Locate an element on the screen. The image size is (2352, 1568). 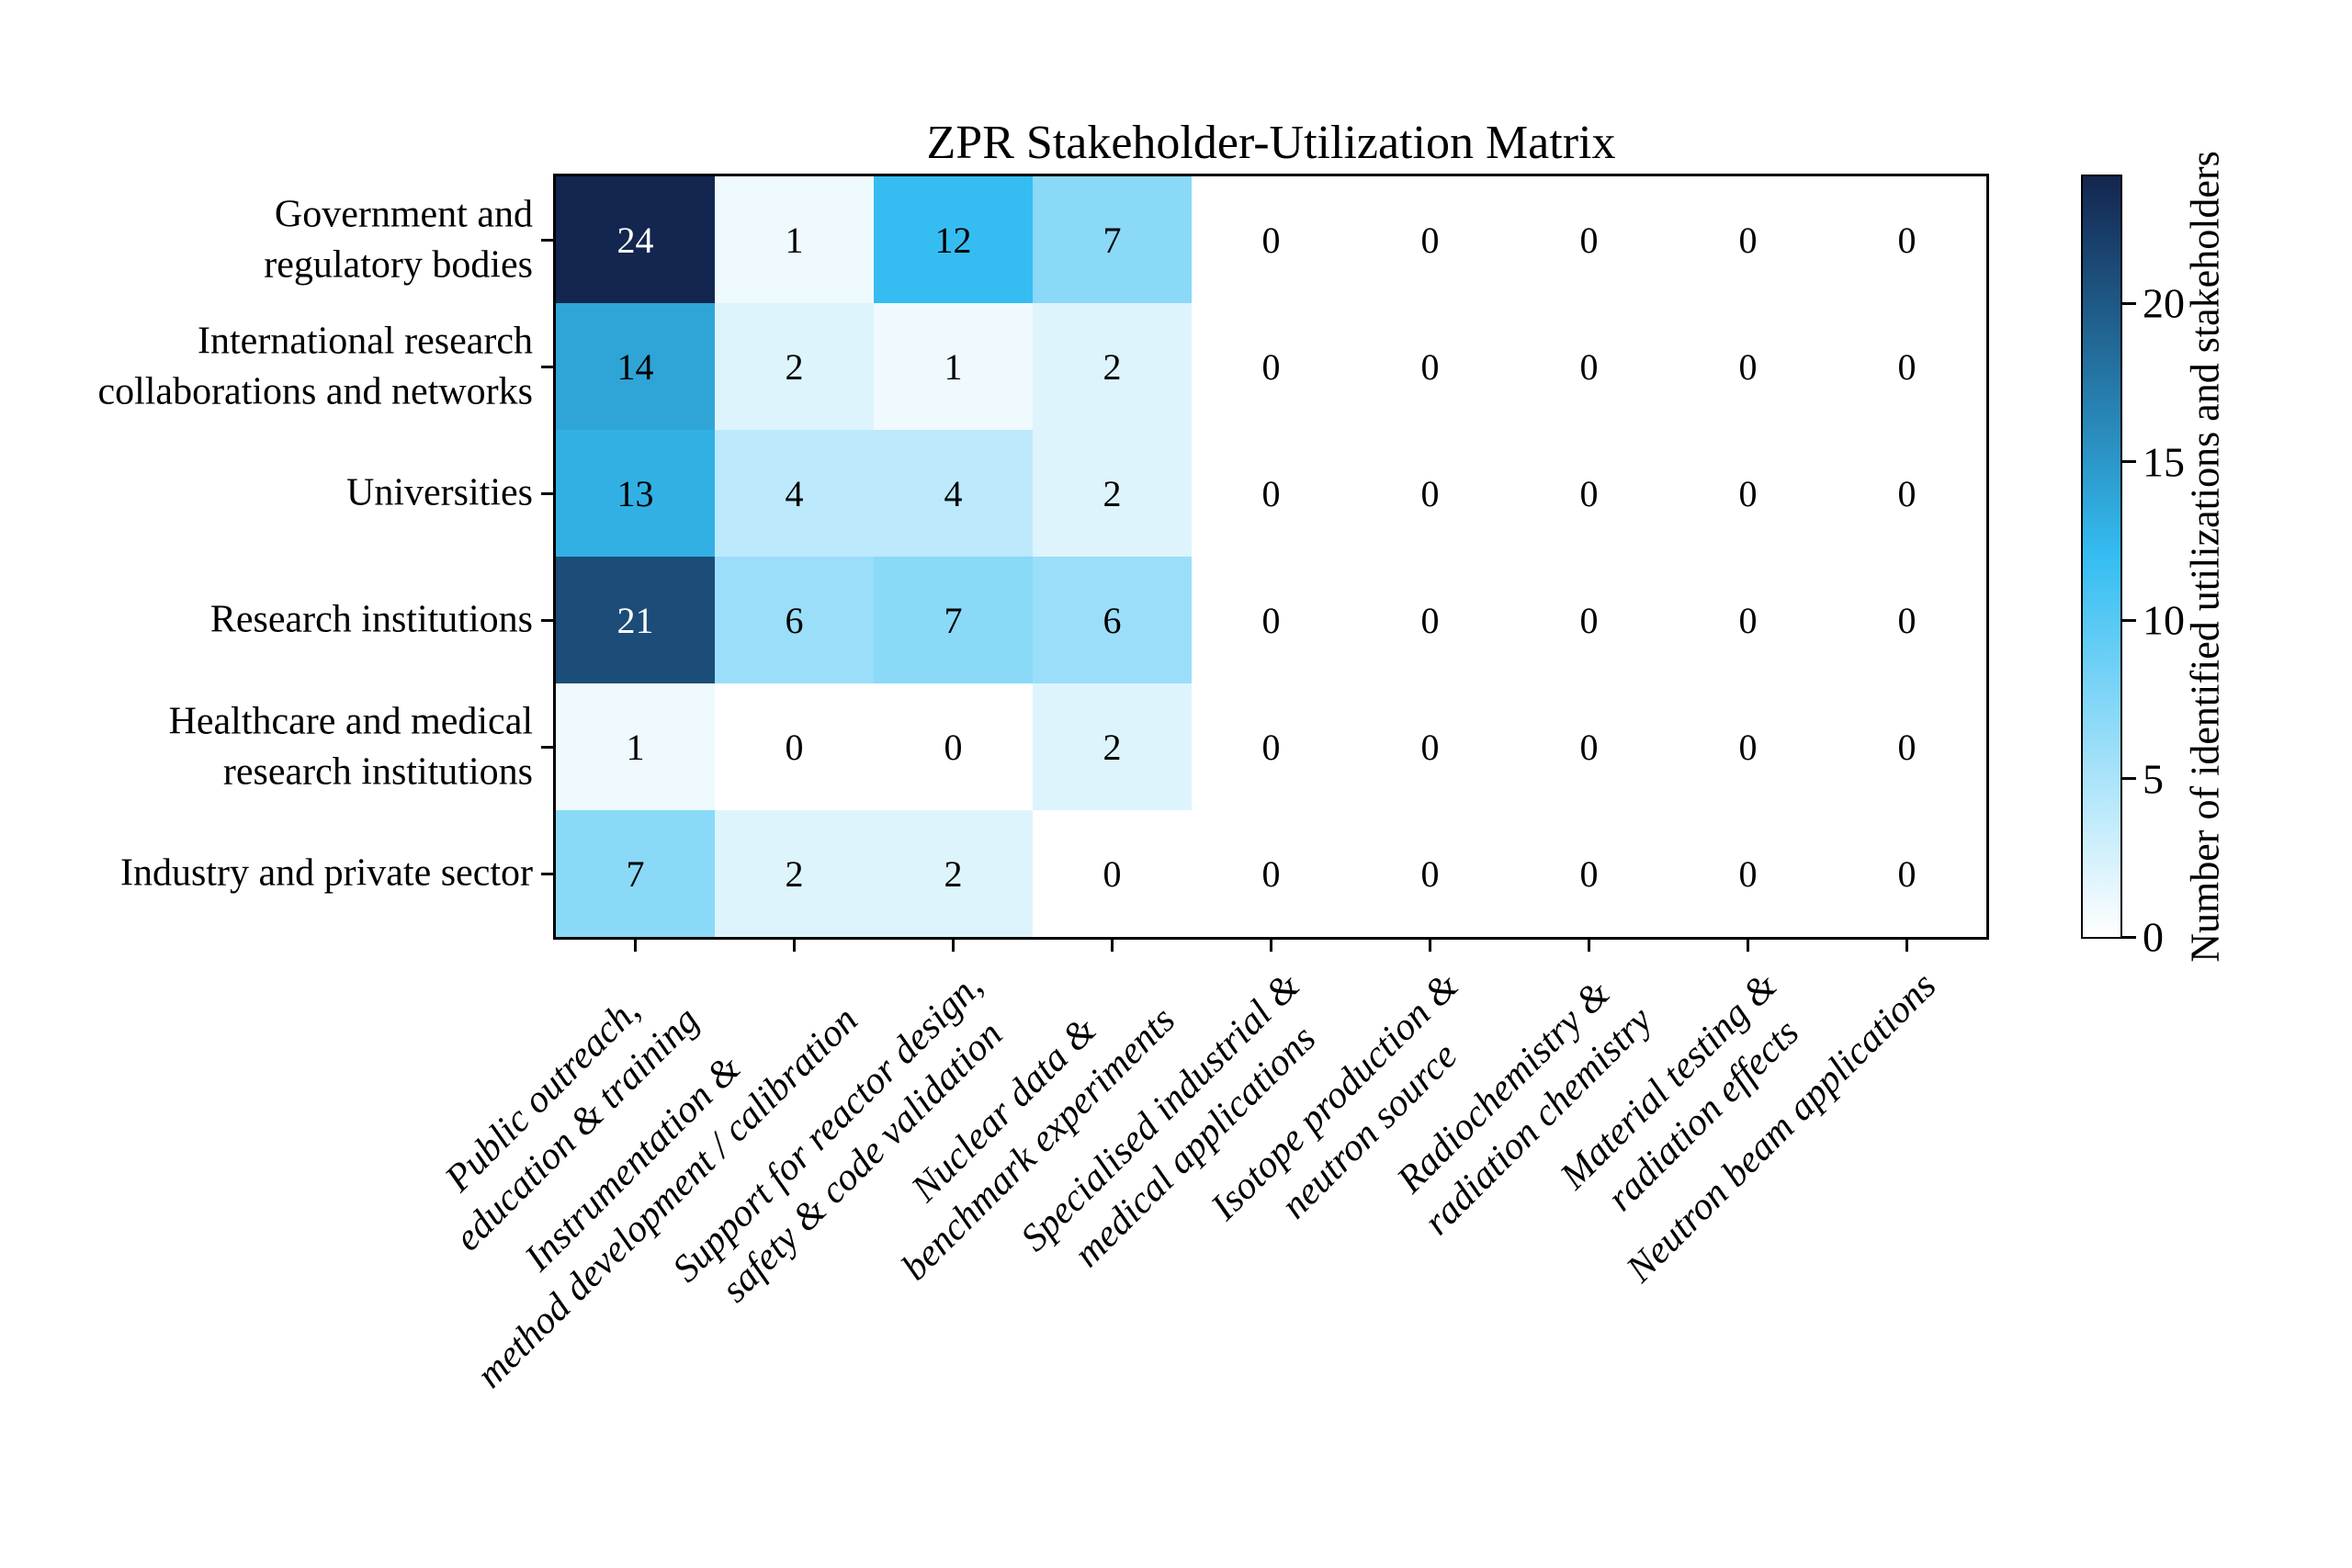
chart-title: ZPR Stakeholder-Utilization Matrix is located at coordinates (1271, 143).